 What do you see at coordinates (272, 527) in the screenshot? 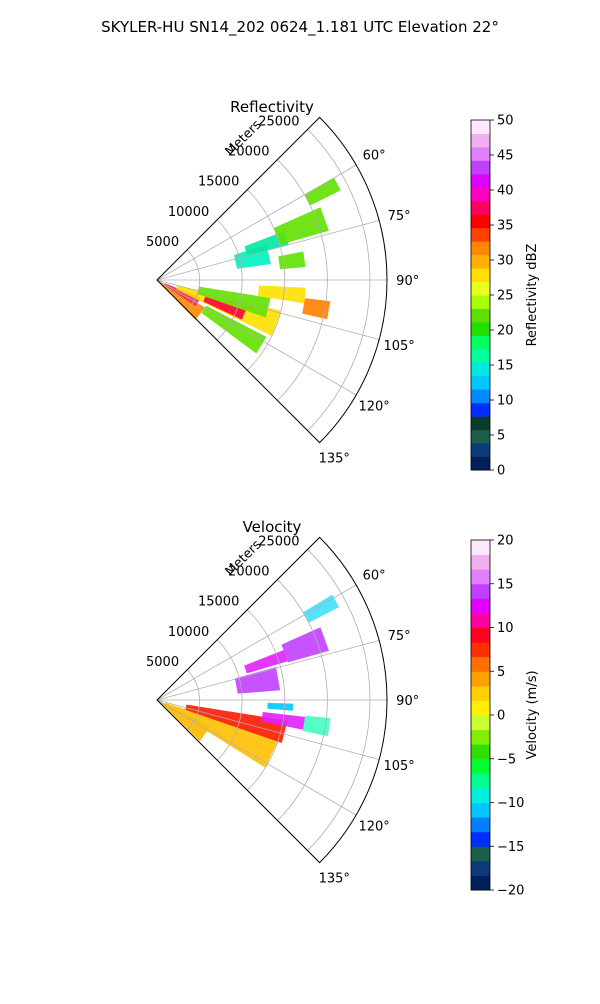
I see `panel-title: Velocity` at bounding box center [272, 527].